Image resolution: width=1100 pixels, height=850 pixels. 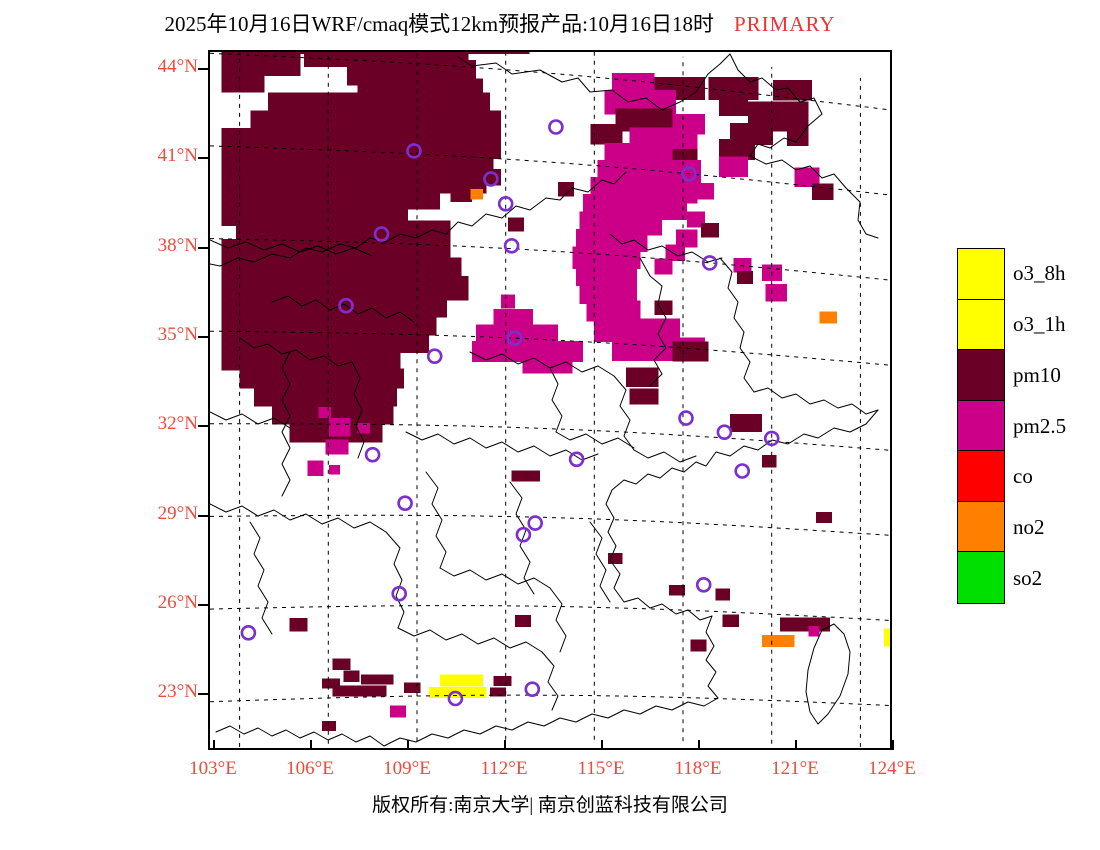 I want to click on primary-tag-label: PRIMARY, so click(x=784, y=24).